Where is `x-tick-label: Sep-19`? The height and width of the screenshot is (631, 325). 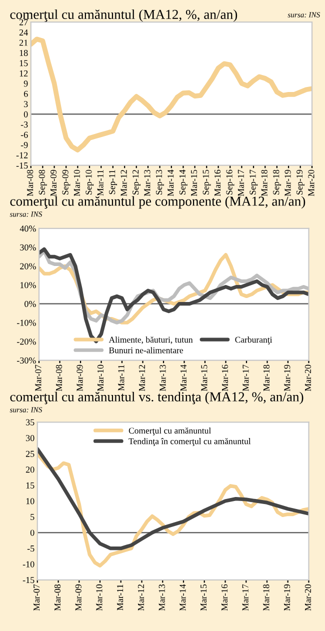
x-tick-label: Sep-19 is located at coordinates (300, 182).